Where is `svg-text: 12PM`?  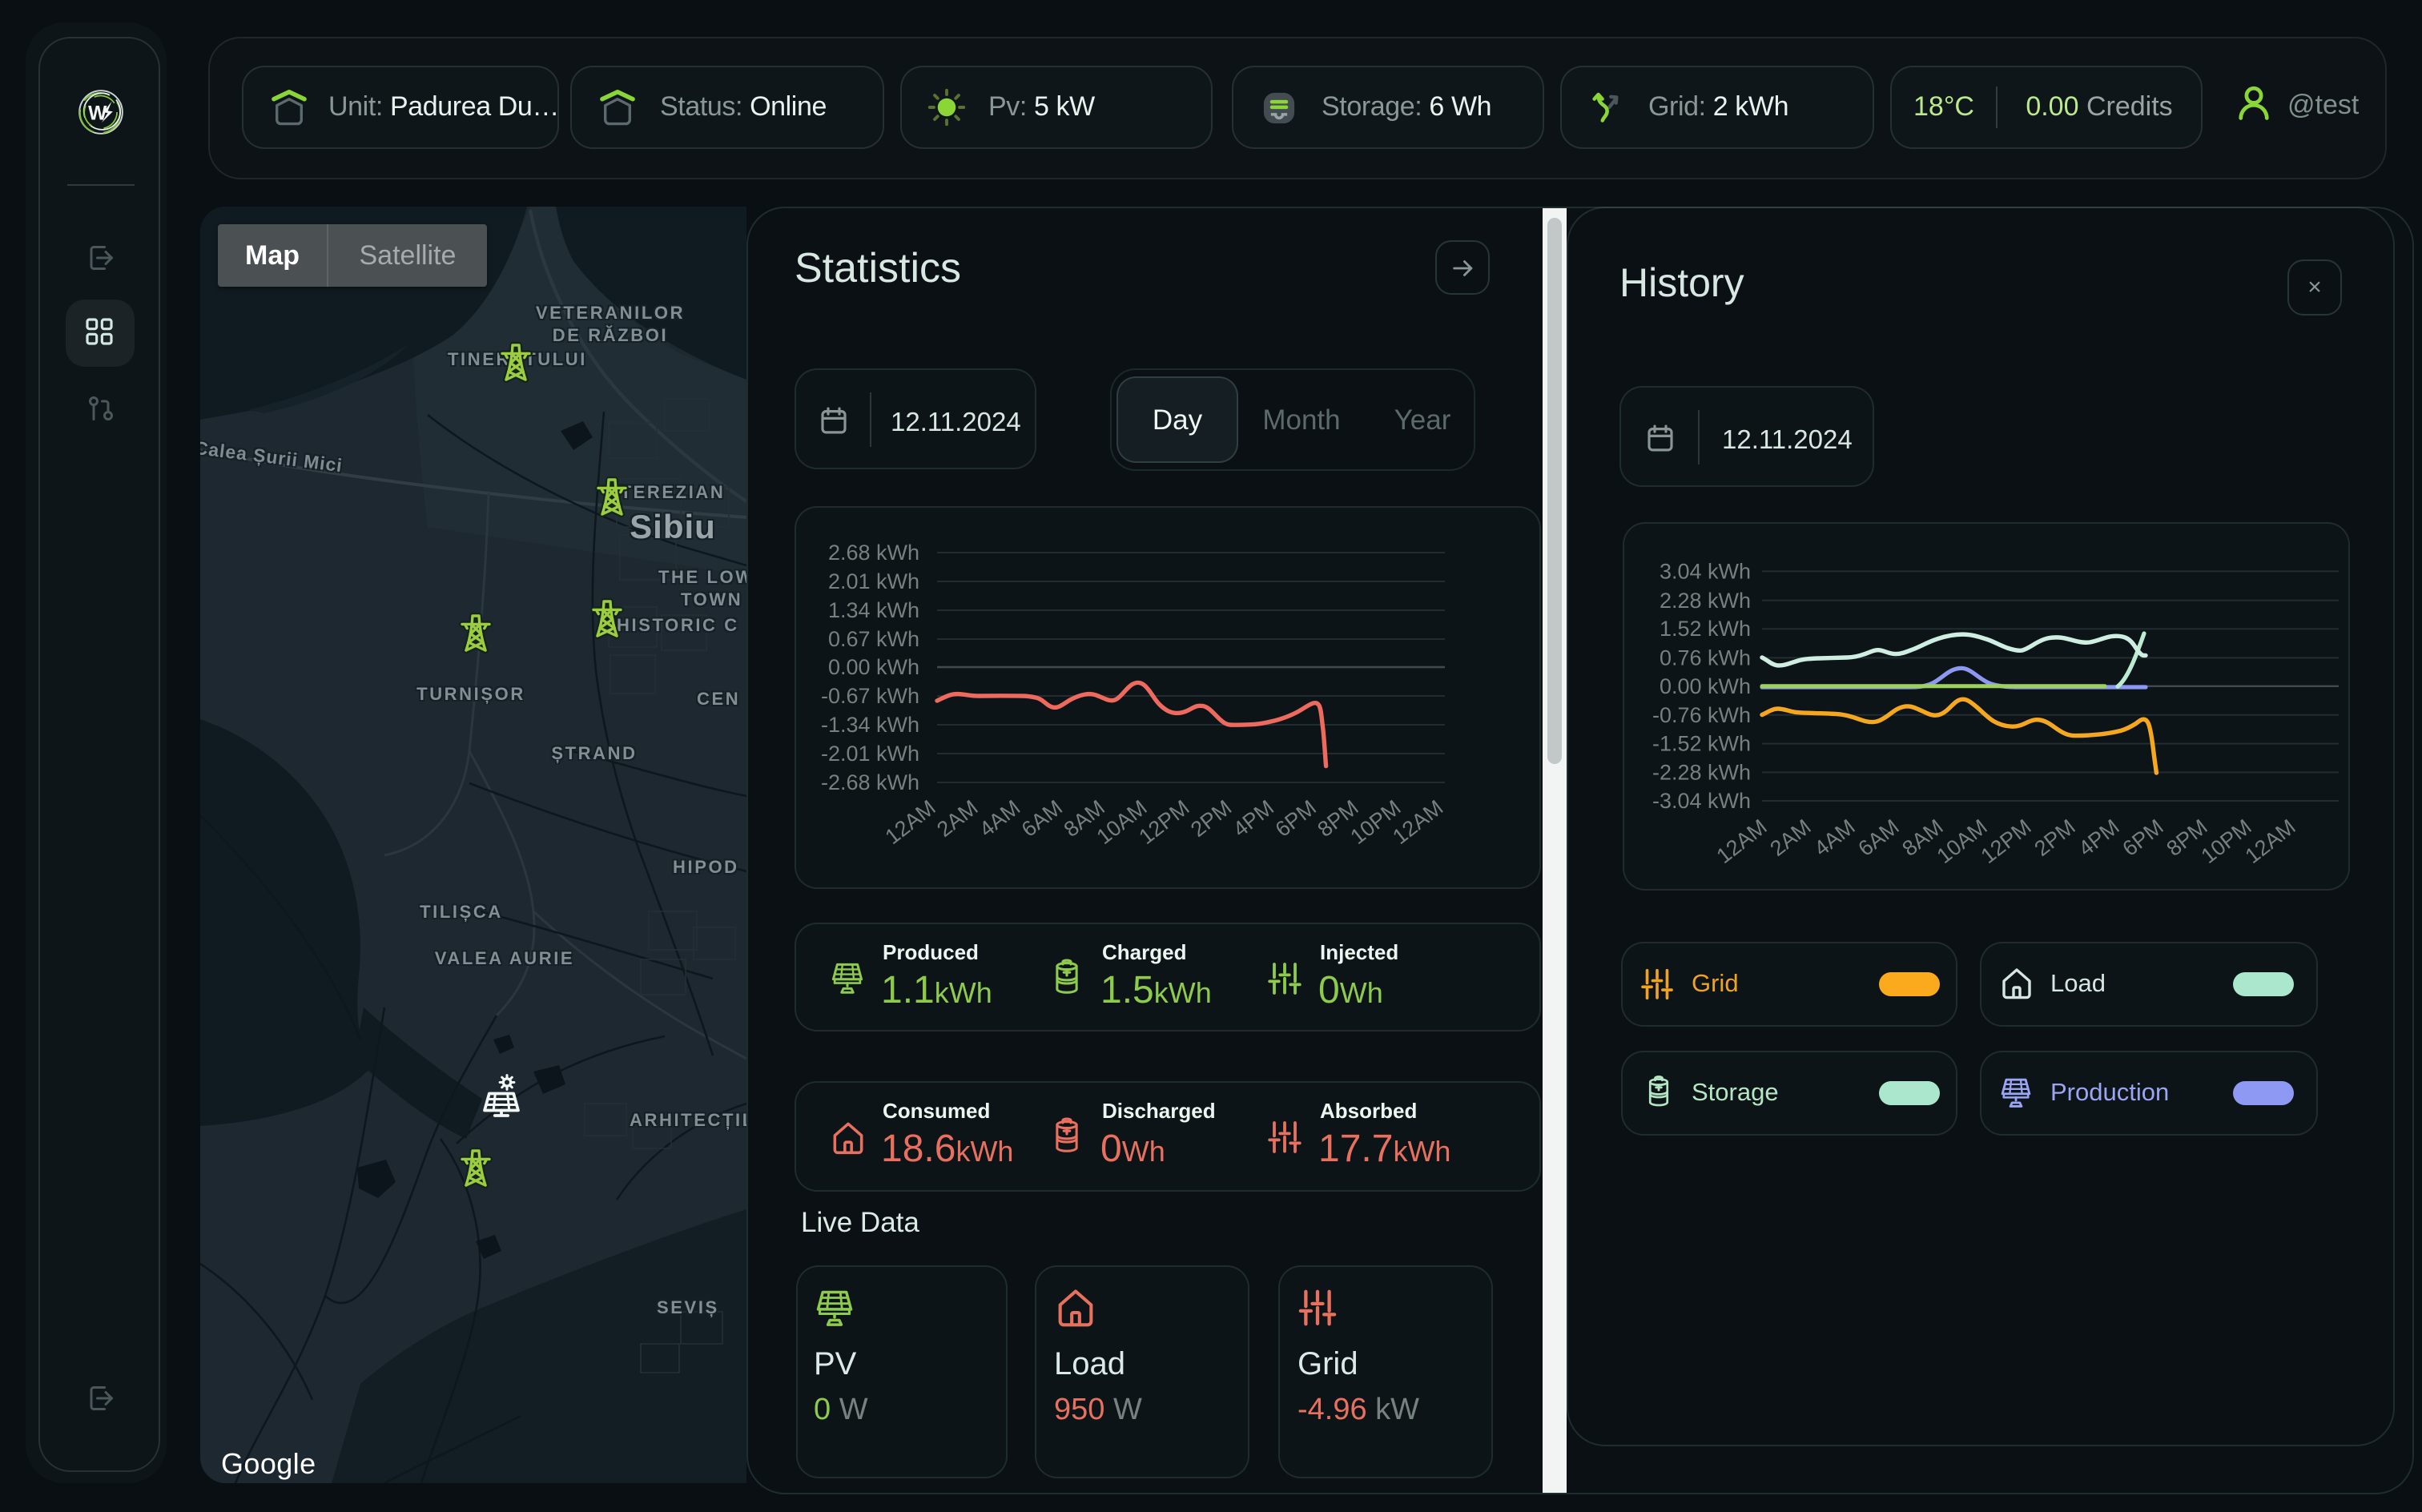
svg-text: 12PM is located at coordinates (2007, 841).